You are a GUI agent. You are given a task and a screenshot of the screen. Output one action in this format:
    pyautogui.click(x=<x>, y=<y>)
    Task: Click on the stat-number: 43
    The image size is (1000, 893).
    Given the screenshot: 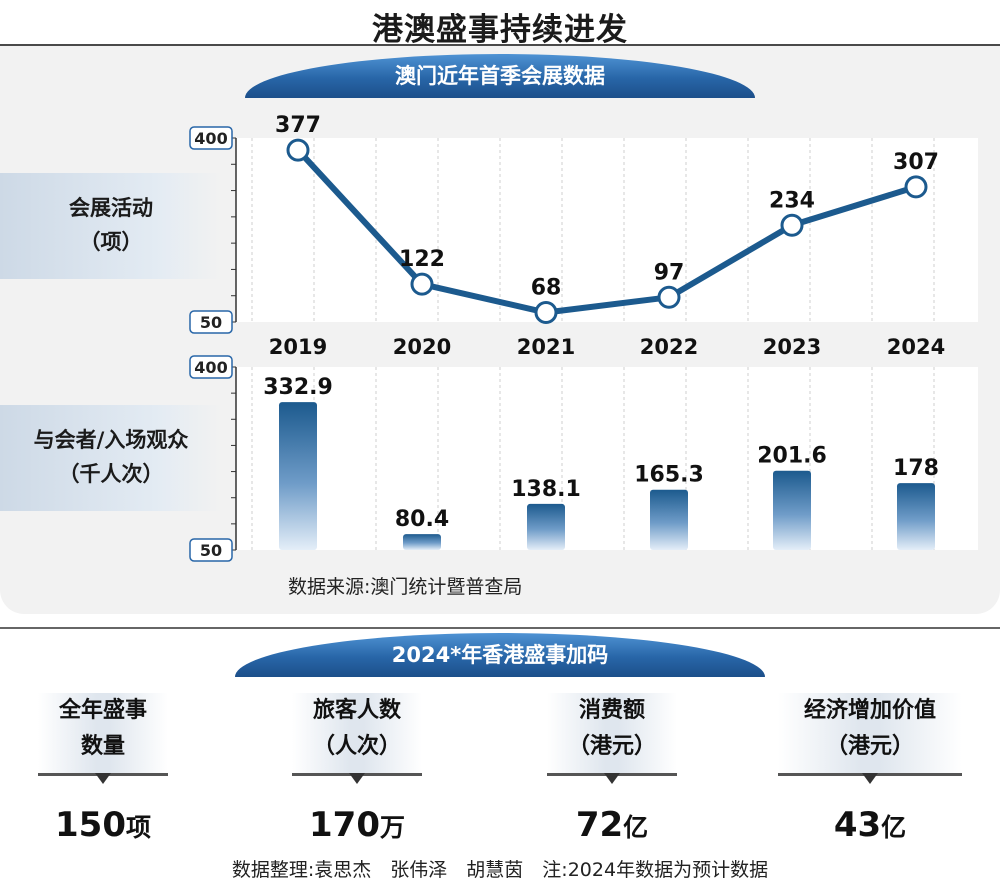 What is the action you would take?
    pyautogui.click(x=857, y=825)
    